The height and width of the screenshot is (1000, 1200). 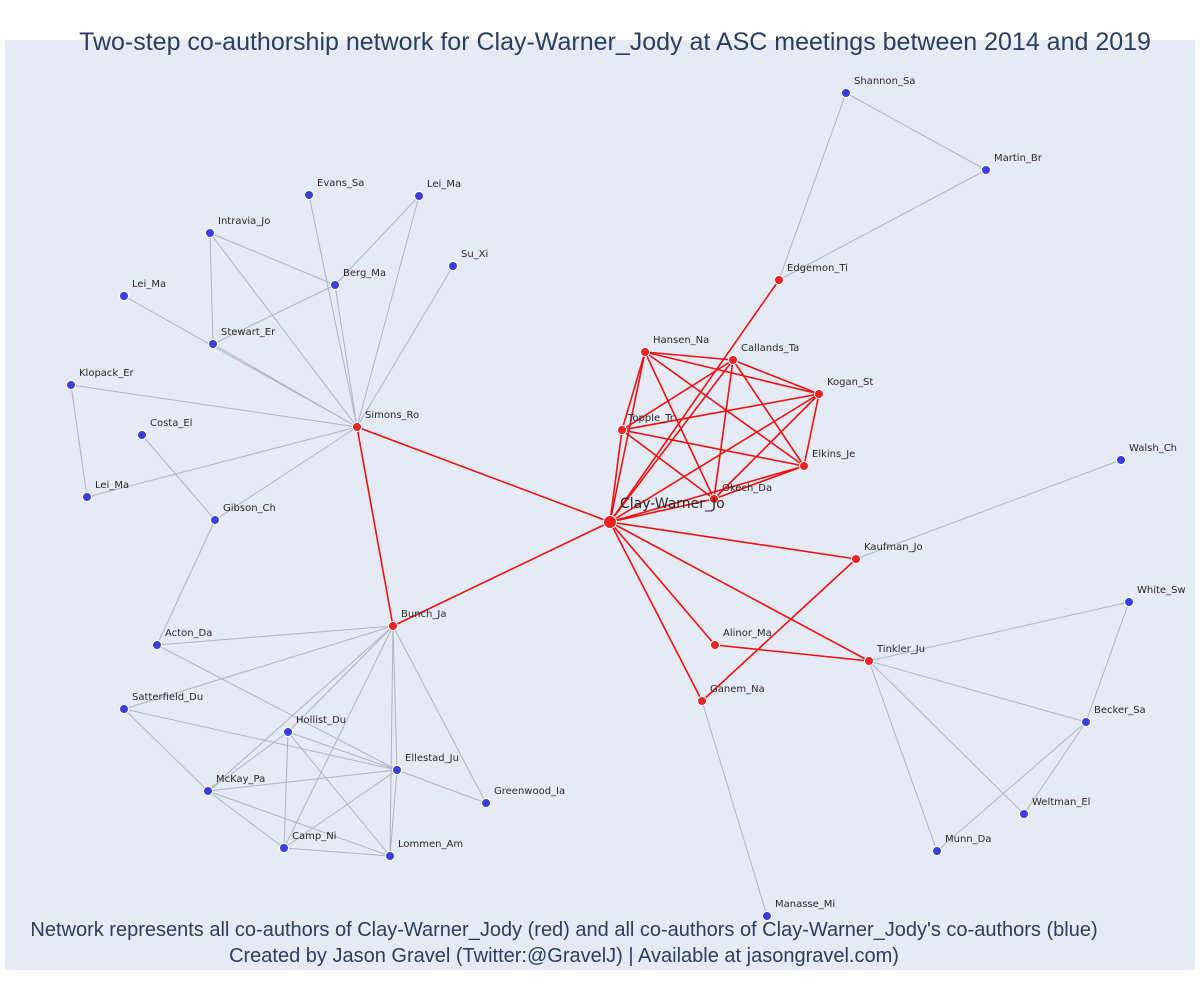 What do you see at coordinates (240, 779) in the screenshot?
I see `node-label-McKay_Pa: McKay_Pa` at bounding box center [240, 779].